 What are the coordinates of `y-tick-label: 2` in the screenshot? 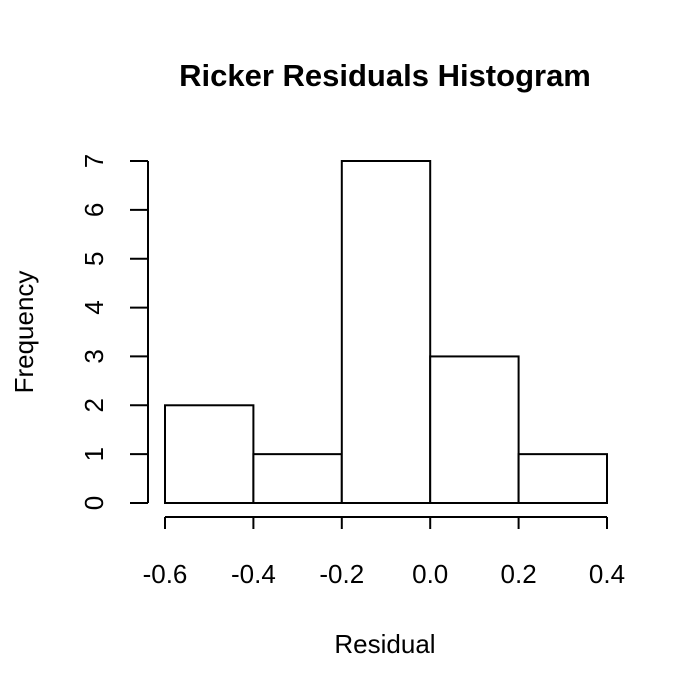 It's located at (94, 405).